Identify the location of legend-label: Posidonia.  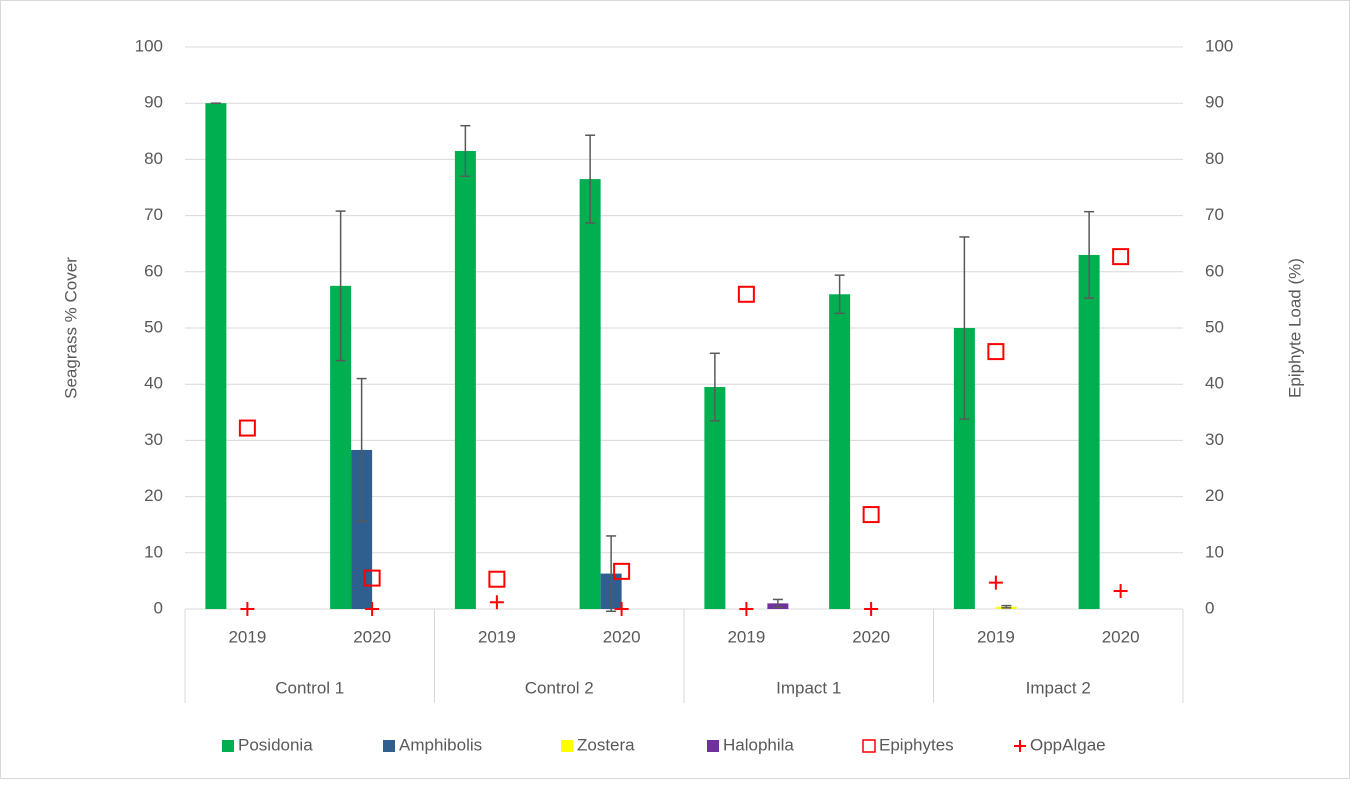
(275, 744).